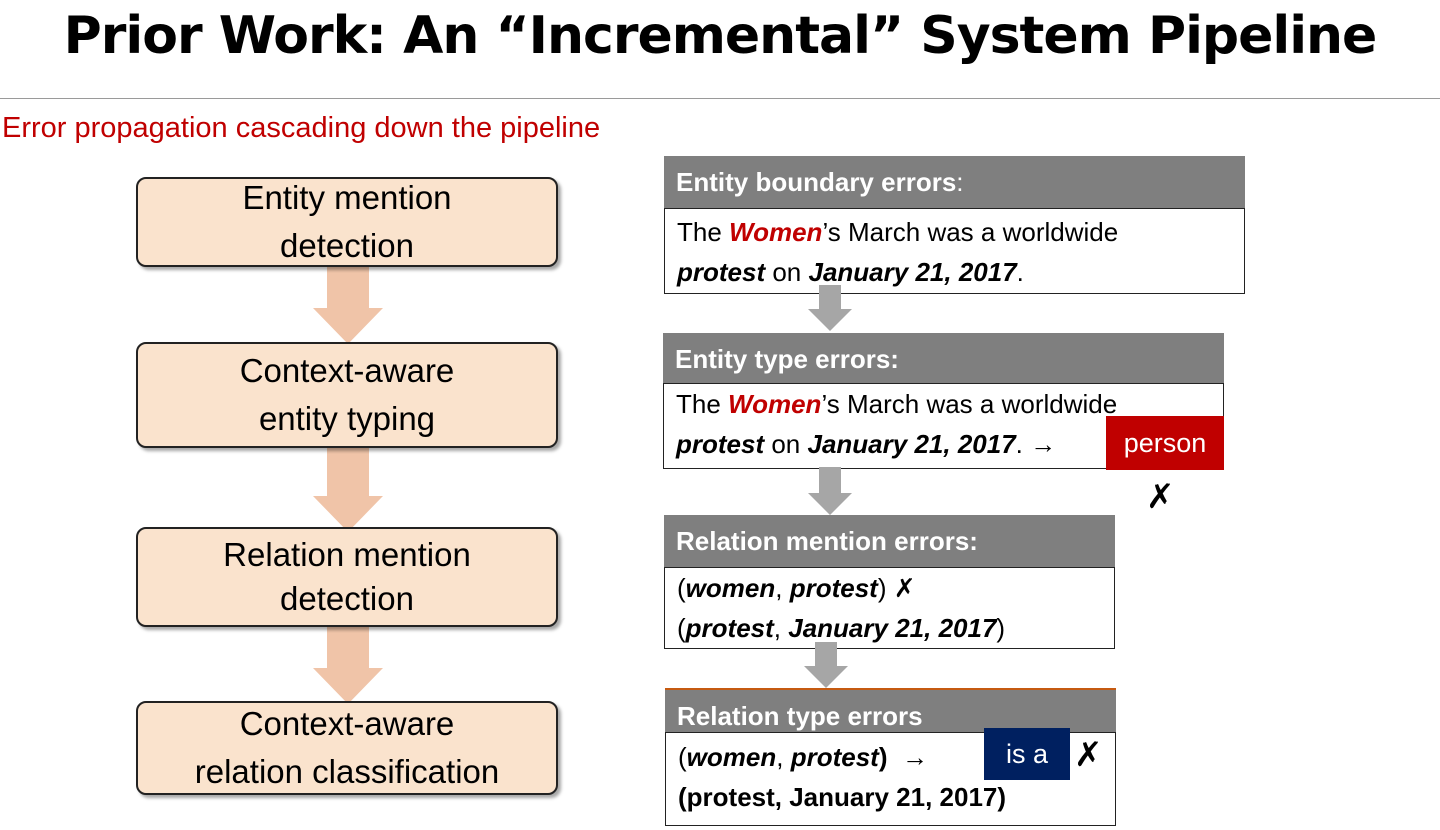 The height and width of the screenshot is (830, 1440). I want to click on is-a-relation-tag: is a, so click(1027, 754).